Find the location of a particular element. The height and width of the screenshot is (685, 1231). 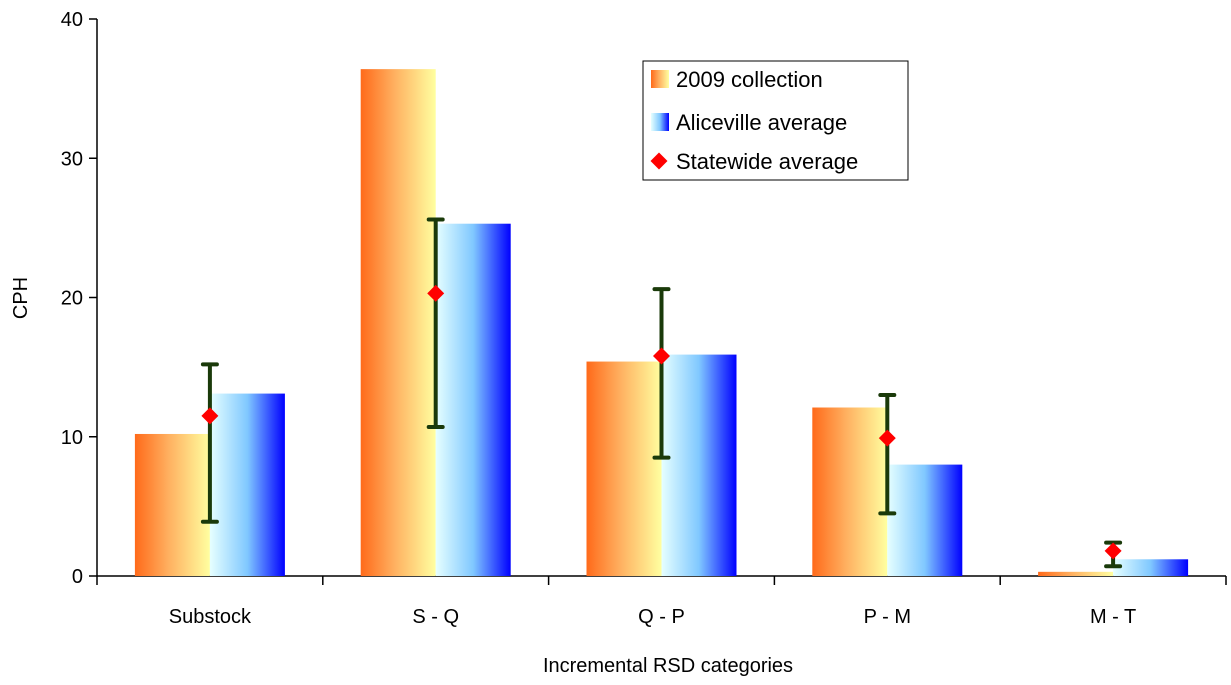

legend-marker-statewide-average is located at coordinates (659, 161).